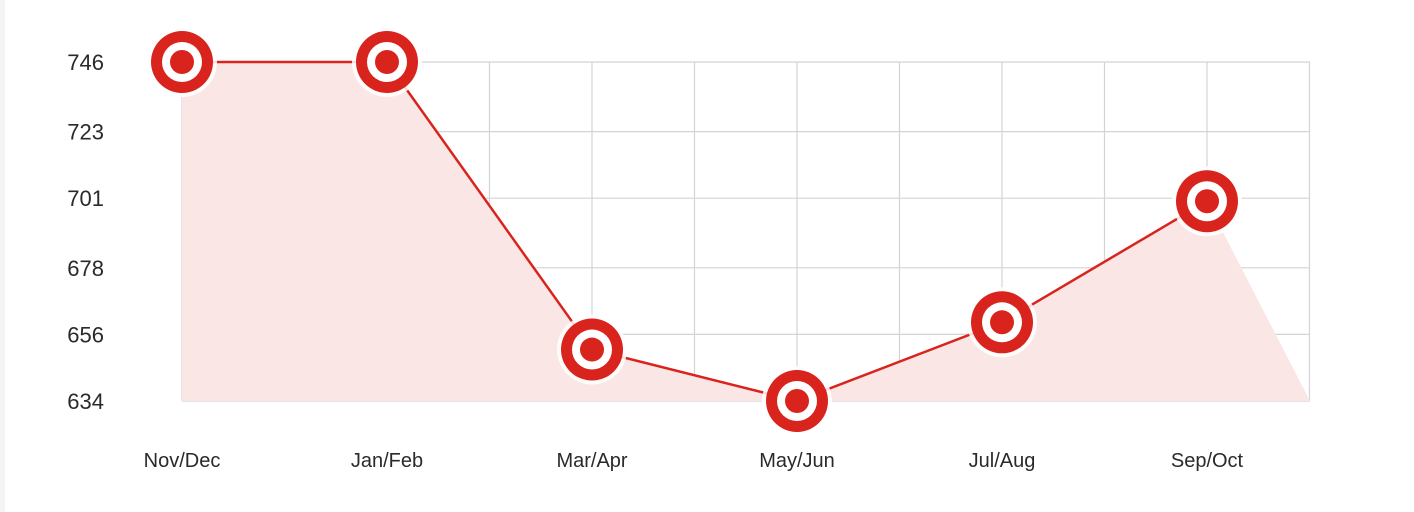 The height and width of the screenshot is (512, 1414). I want to click on data-point-mar-apr, so click(592, 349).